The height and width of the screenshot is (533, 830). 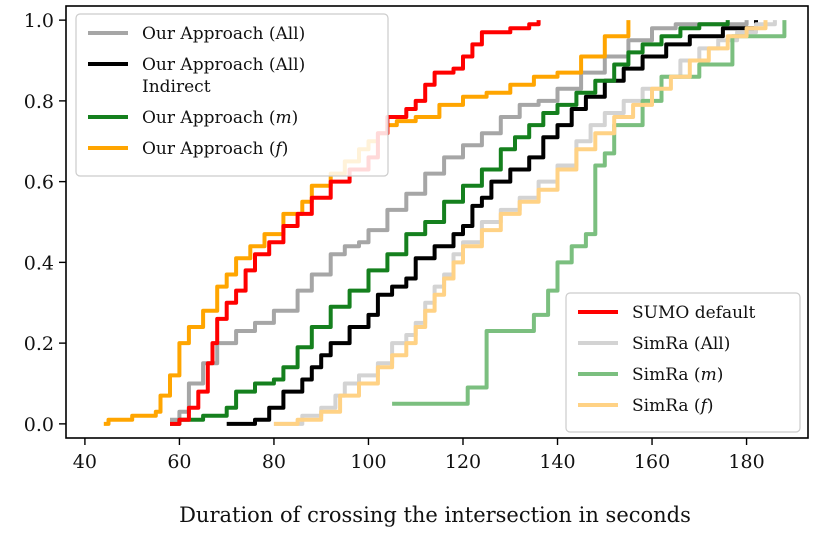 I want to click on x-tick-label: 80, so click(x=274, y=462).